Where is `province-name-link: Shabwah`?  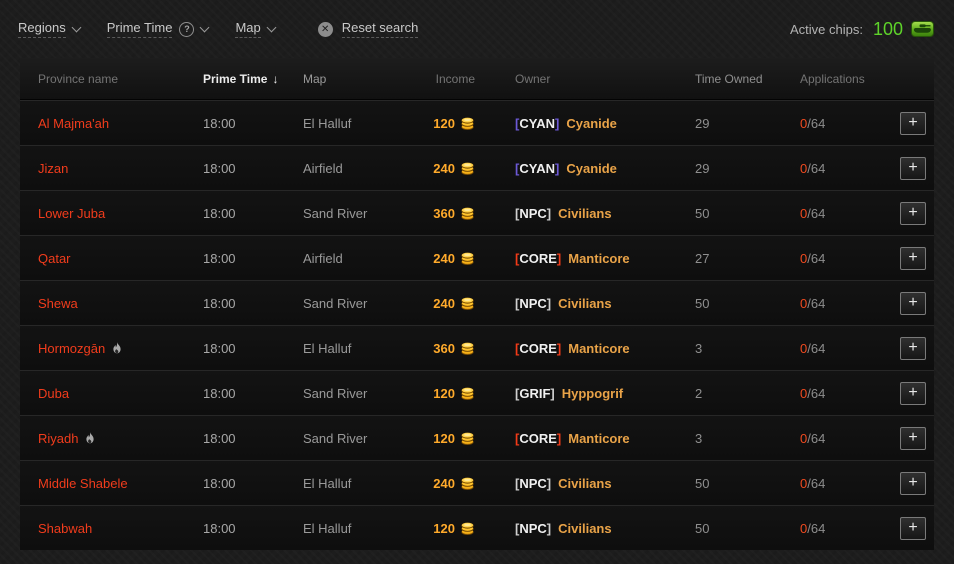
province-name-link: Shabwah is located at coordinates (65, 528).